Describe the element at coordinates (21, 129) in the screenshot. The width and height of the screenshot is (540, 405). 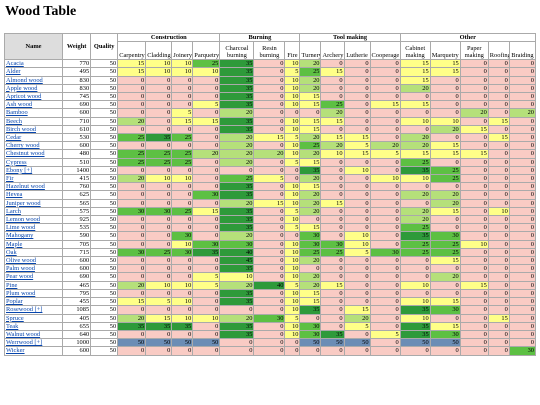
I see `wood-link: Birch wood` at that location.